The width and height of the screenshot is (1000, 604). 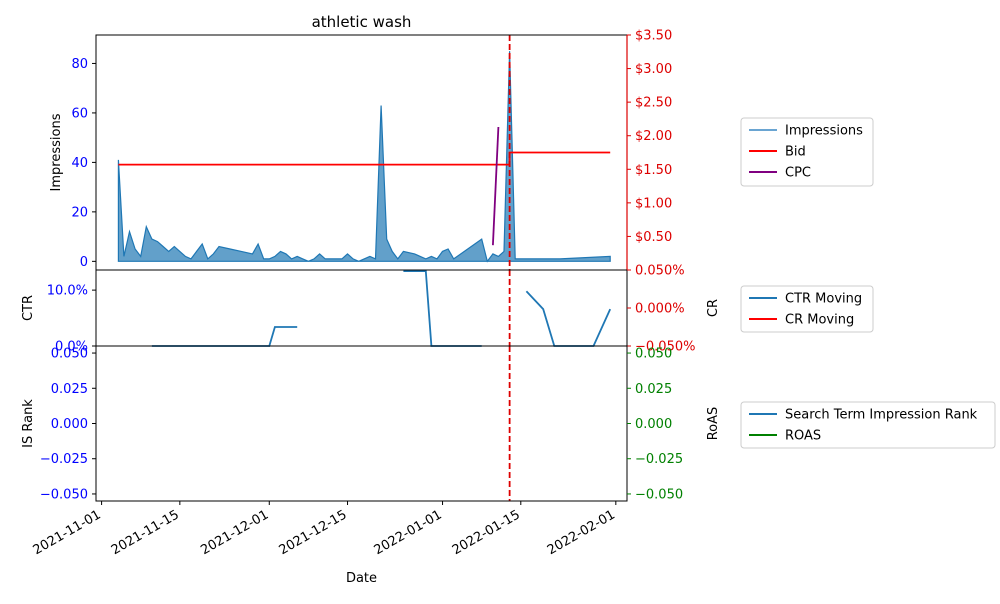 What do you see at coordinates (659, 459) in the screenshot?
I see `y-right-tick-label: −0.025` at bounding box center [659, 459].